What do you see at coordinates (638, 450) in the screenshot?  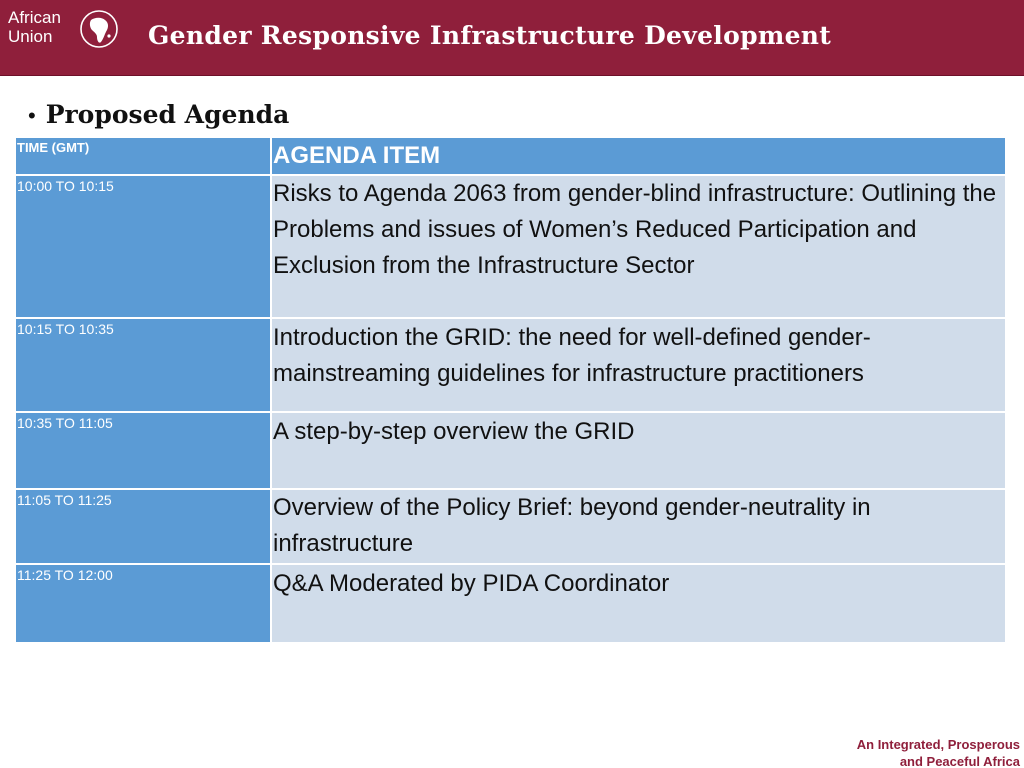 I see `row-item: A step-by-step overview the GRID` at bounding box center [638, 450].